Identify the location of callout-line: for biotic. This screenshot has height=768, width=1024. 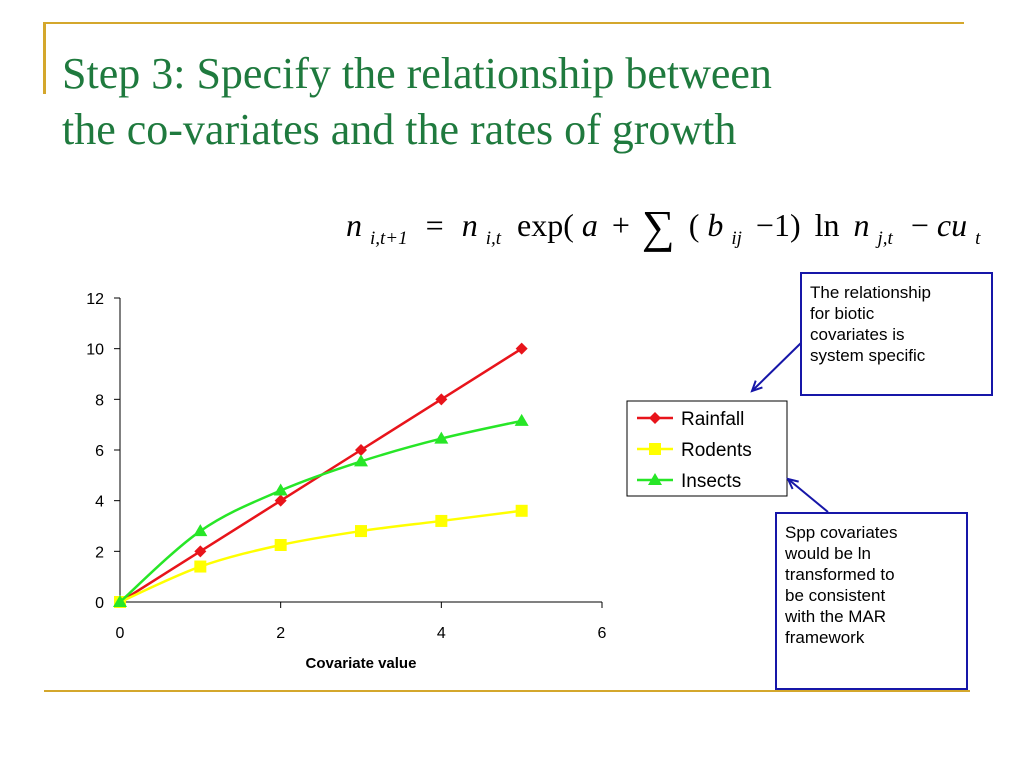
(842, 313).